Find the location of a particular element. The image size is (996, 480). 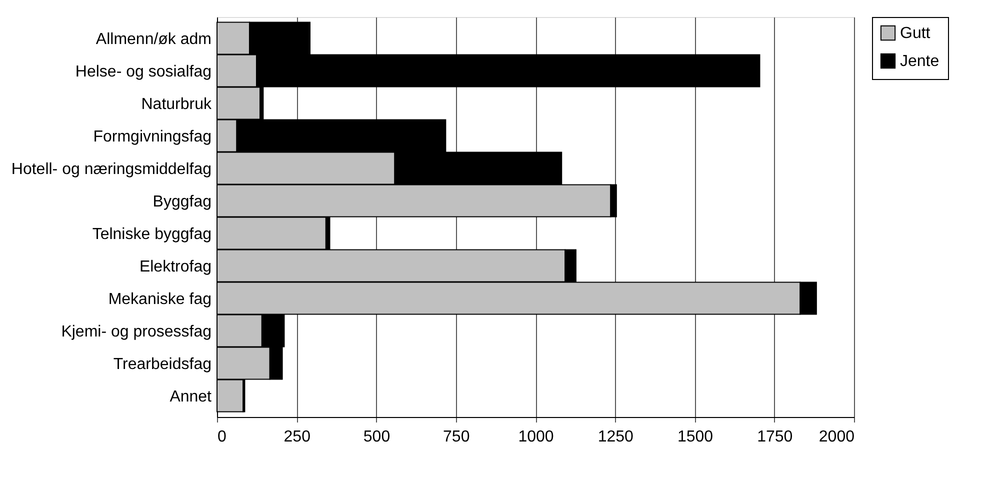

y-tick-label: Mekaniske fag is located at coordinates (160, 299).